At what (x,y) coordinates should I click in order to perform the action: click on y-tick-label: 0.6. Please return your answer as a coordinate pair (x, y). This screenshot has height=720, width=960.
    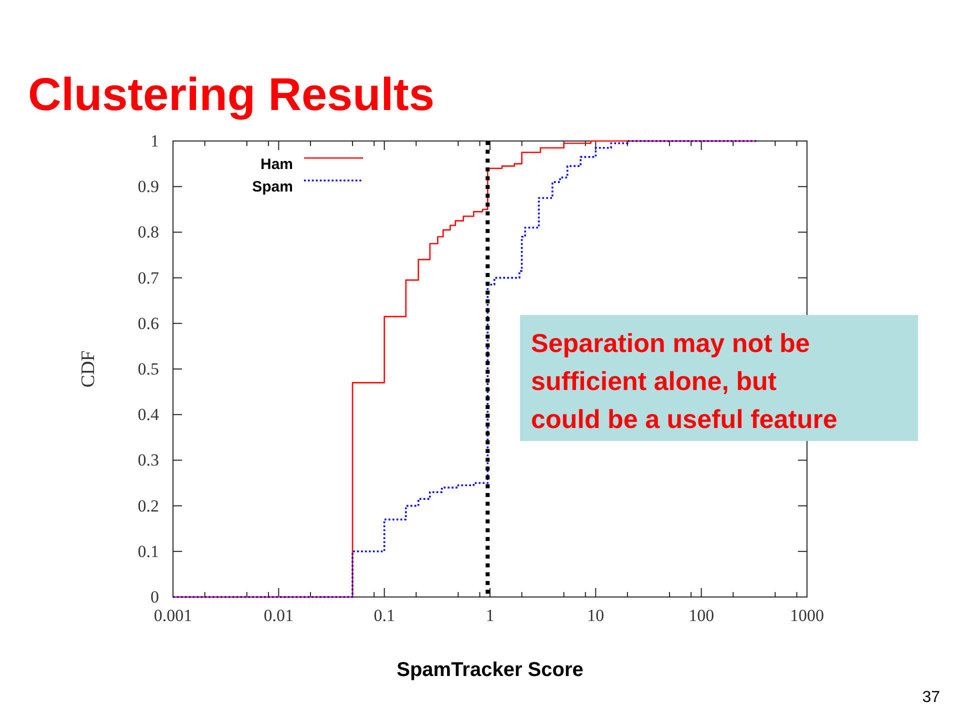
    Looking at the image, I should click on (148, 323).